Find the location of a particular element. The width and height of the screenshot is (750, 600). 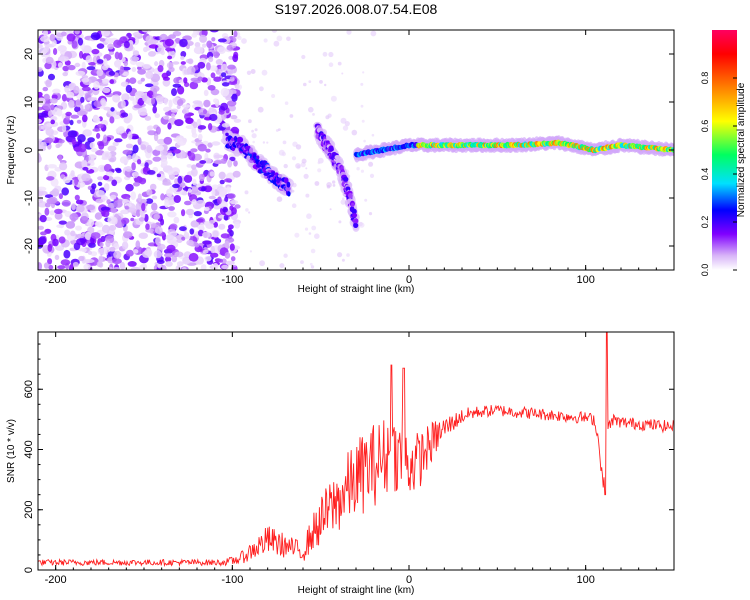

x-tick-label: 100 is located at coordinates (585, 580).